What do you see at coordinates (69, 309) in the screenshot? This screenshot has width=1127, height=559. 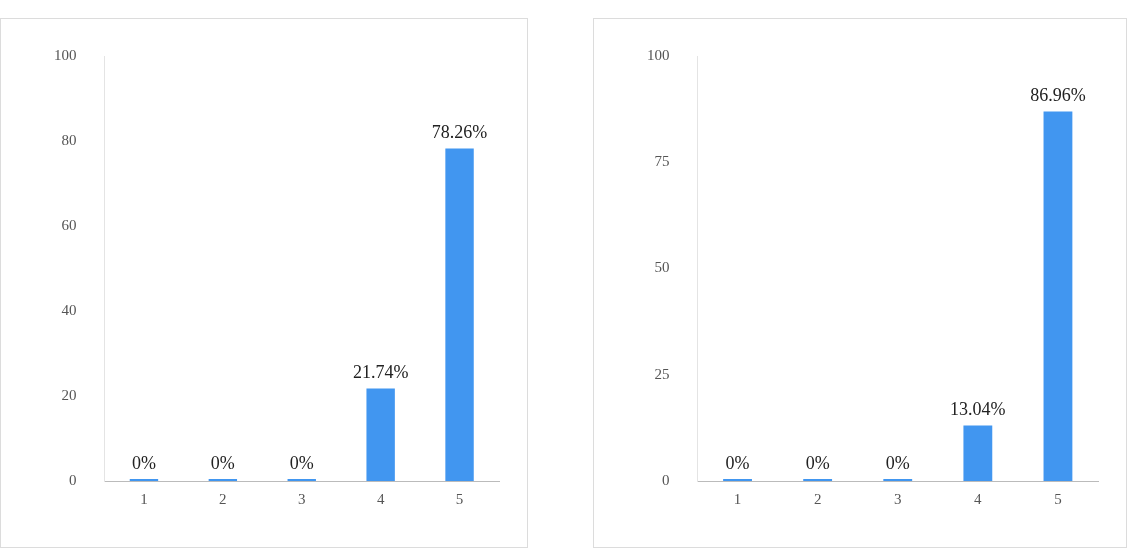 I see `y-tick-label: 40` at bounding box center [69, 309].